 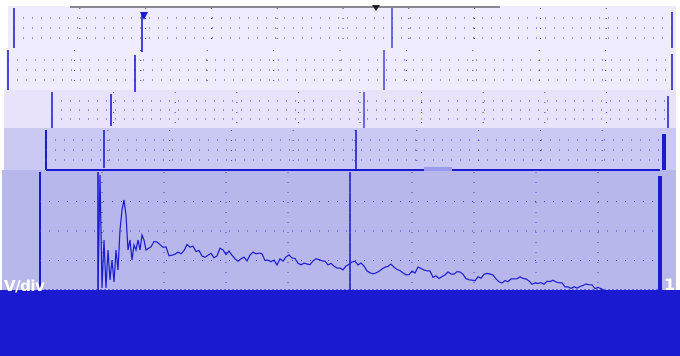 I want to click on timebase-readout: 10, so click(x=672, y=284).